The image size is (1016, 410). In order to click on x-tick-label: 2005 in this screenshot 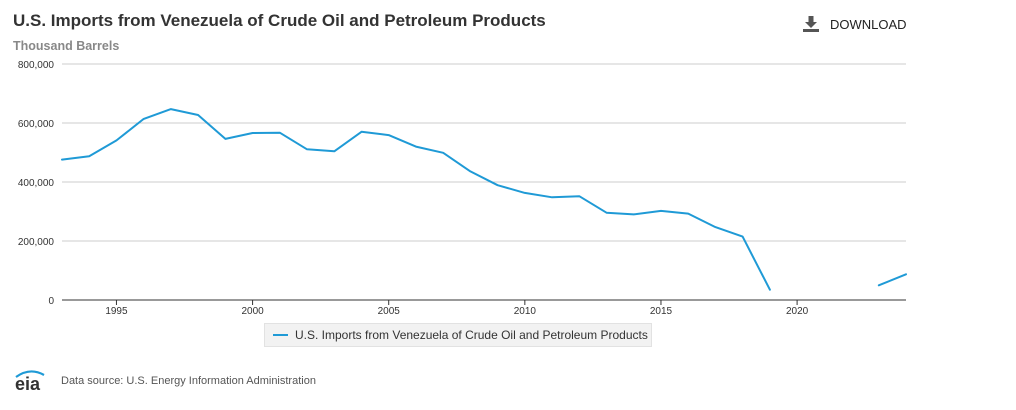, I will do `click(389, 311)`.